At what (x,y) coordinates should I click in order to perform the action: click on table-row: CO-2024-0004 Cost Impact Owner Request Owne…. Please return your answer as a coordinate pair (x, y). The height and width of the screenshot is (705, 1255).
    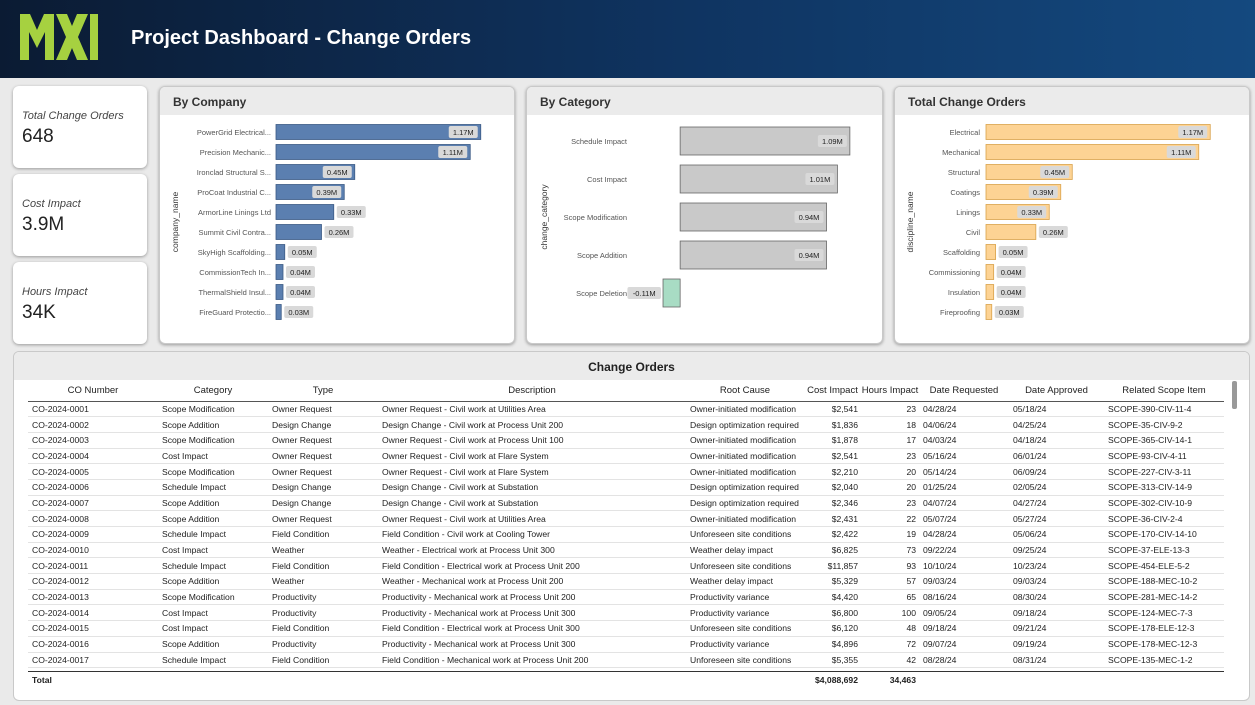
    Looking at the image, I should click on (626, 456).